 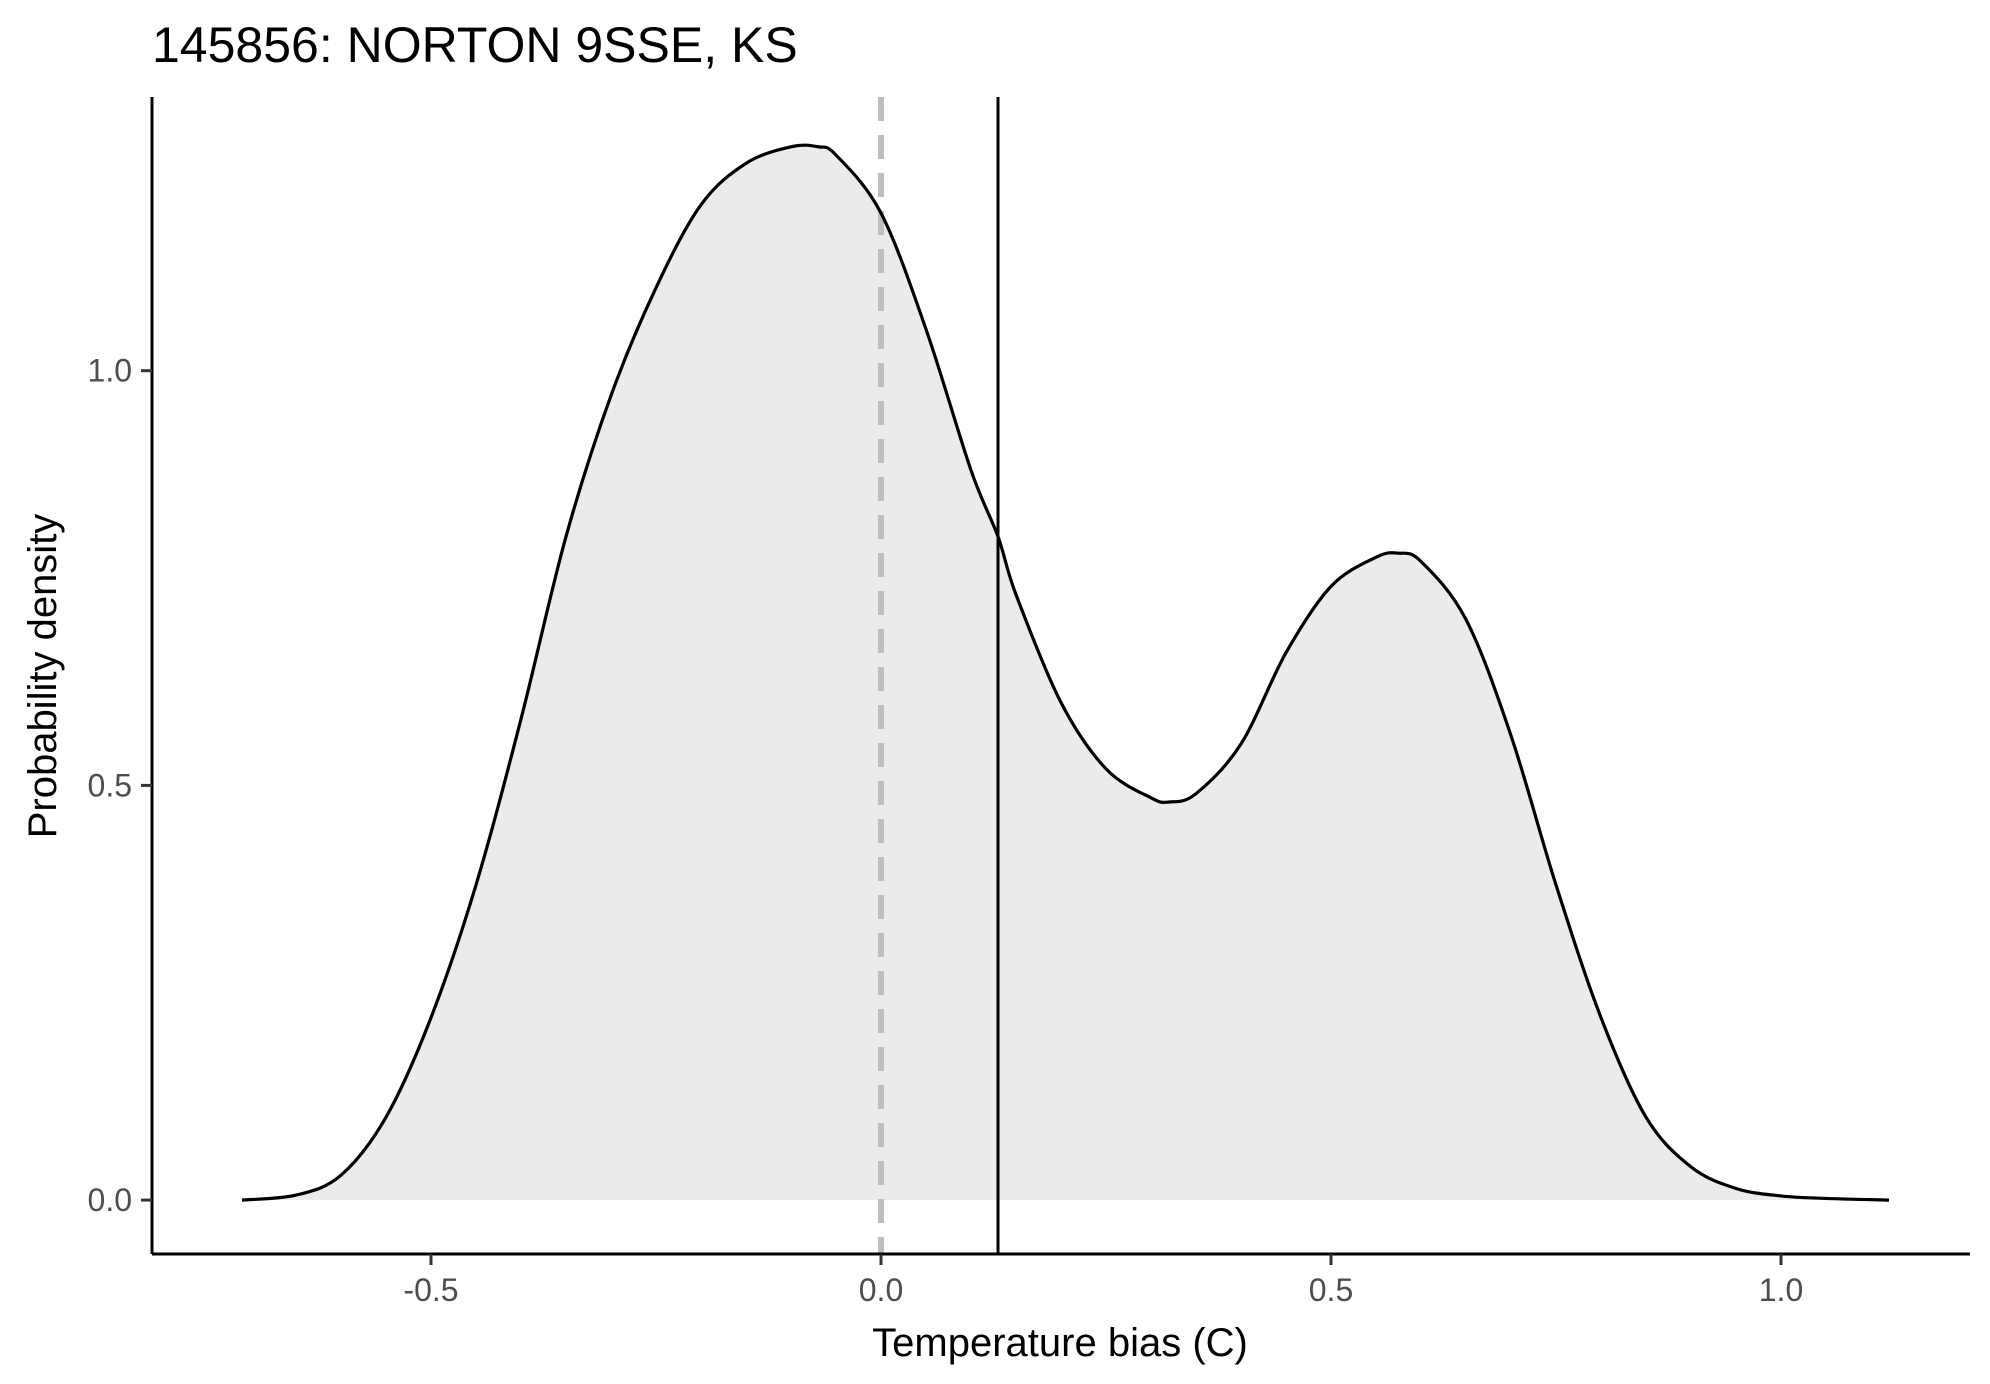 I want to click on x-tick-label: 0.0, so click(x=881, y=1290).